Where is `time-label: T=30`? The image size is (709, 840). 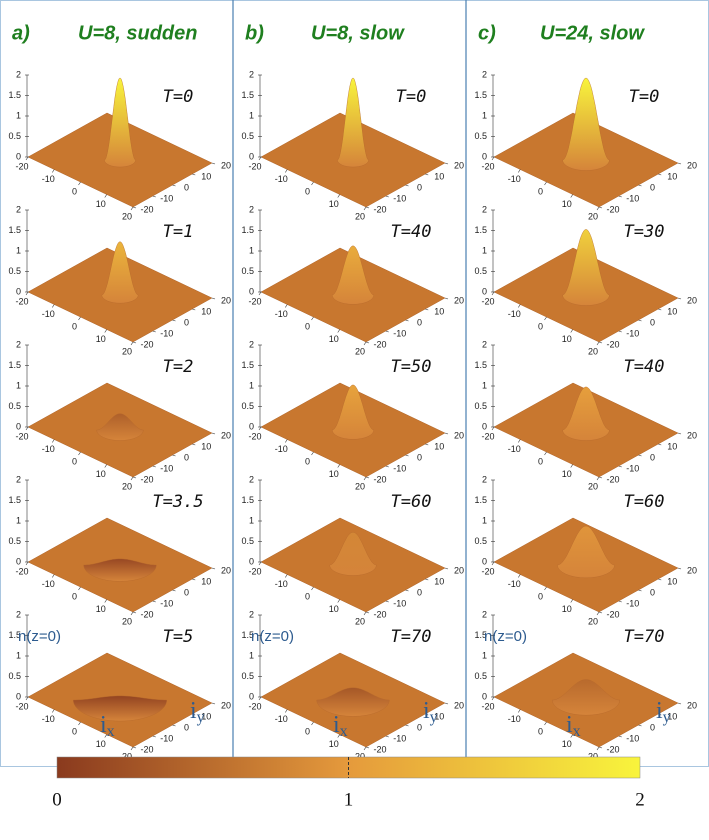
time-label: T=30 is located at coordinates (644, 232).